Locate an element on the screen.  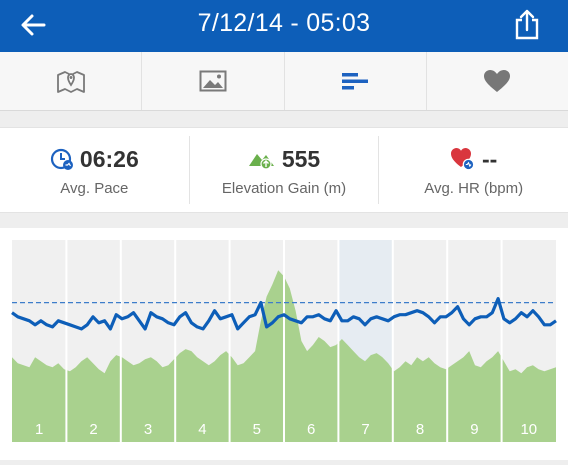
map-icon is located at coordinates (70, 82).